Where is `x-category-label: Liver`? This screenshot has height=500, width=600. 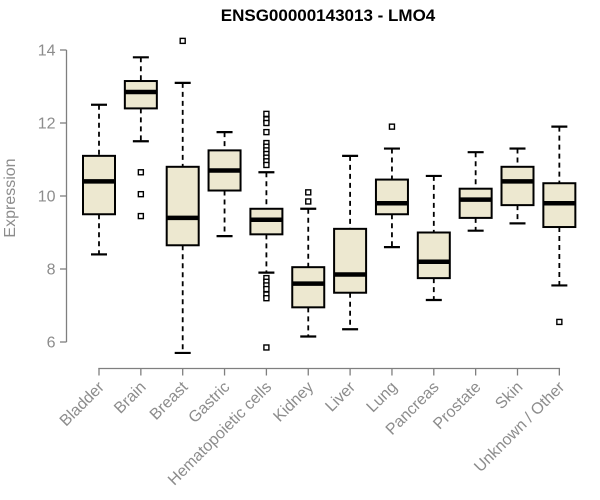 x-category-label: Liver is located at coordinates (340, 396).